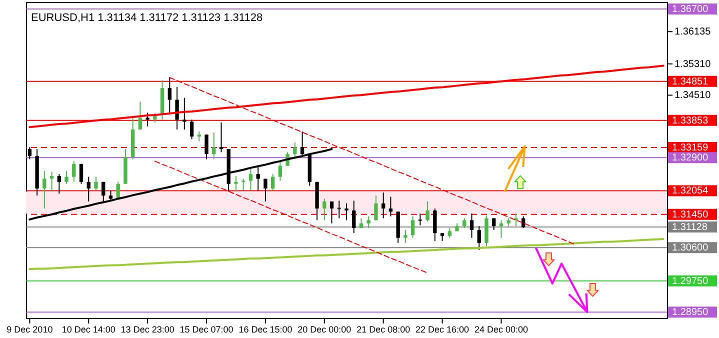 This screenshot has height=338, width=719. I want to click on text: EURUSD,H1 1.31134 1.31172 1.31123 1.31128, so click(147, 18).